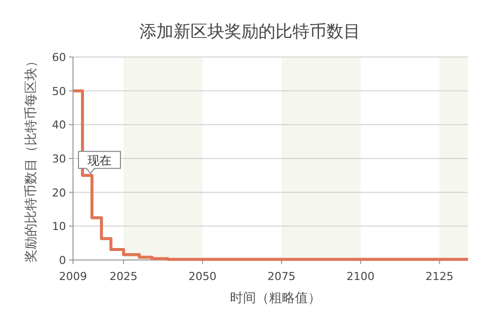  I want to click on x-tick-label: 2100, so click(360, 276).